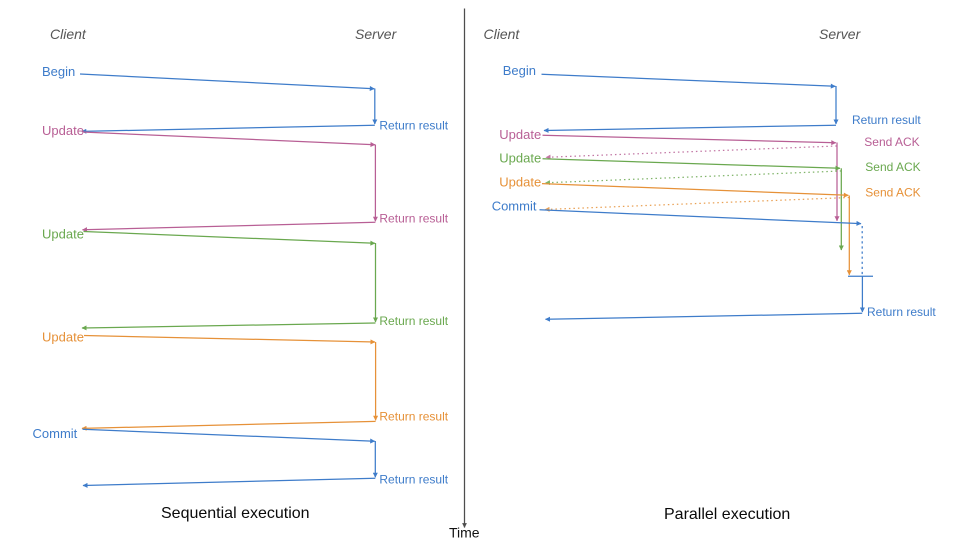 The width and height of the screenshot is (960, 545). Describe the element at coordinates (464, 533) in the screenshot. I see `svg-text: Time` at that location.